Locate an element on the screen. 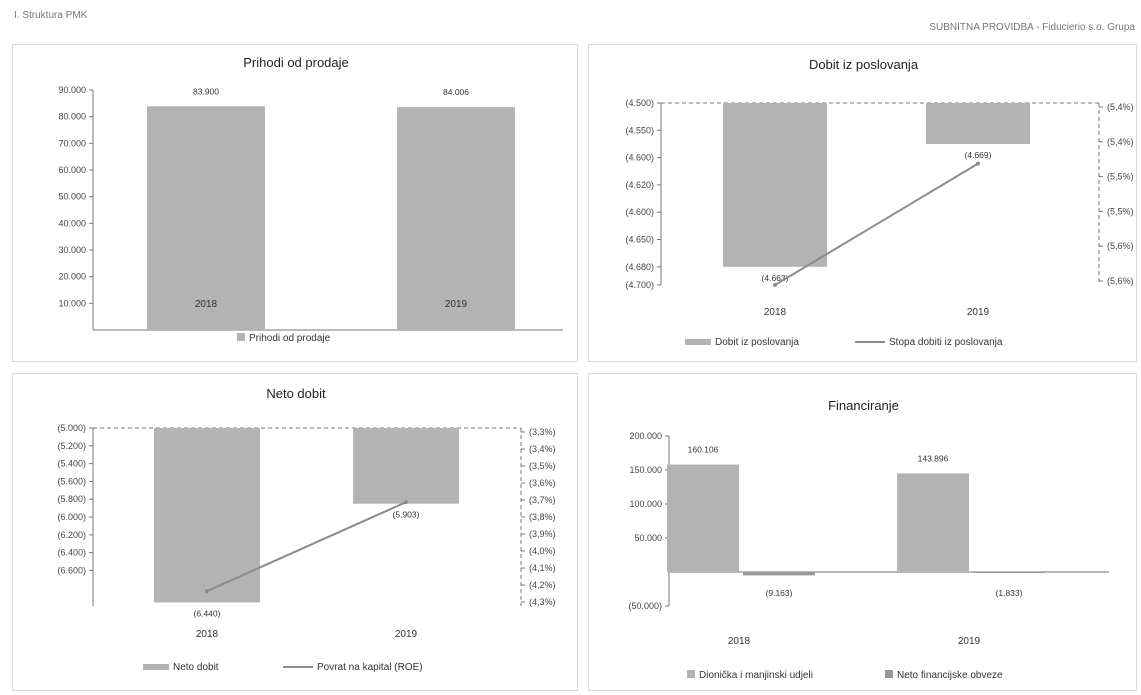 This screenshot has width=1141, height=695. y-tick-label: (4.650) is located at coordinates (639, 240).